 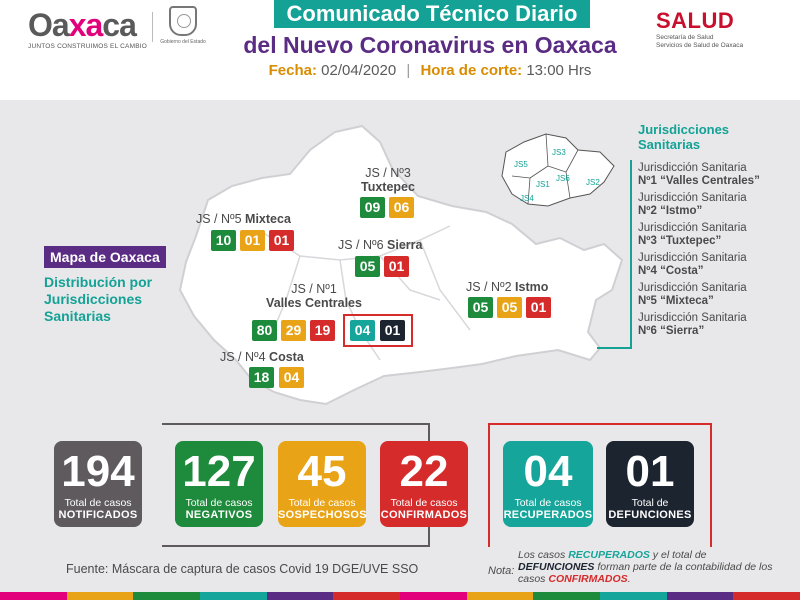 I want to click on mini-label-js3: JS3, so click(x=559, y=152).